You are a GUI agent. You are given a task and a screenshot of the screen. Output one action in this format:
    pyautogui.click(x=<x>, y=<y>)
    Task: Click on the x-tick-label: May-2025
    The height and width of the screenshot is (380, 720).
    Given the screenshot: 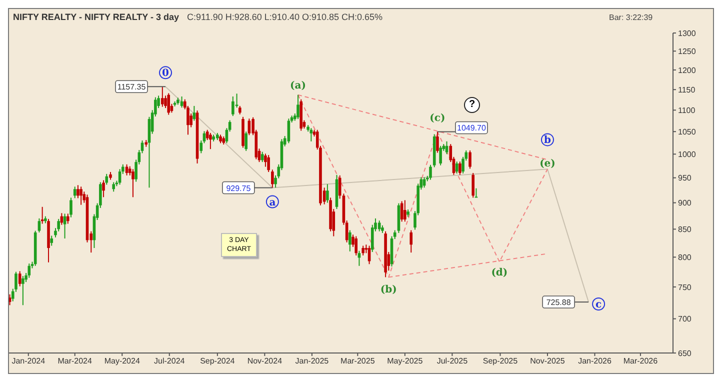 What is the action you would take?
    pyautogui.click(x=405, y=361)
    